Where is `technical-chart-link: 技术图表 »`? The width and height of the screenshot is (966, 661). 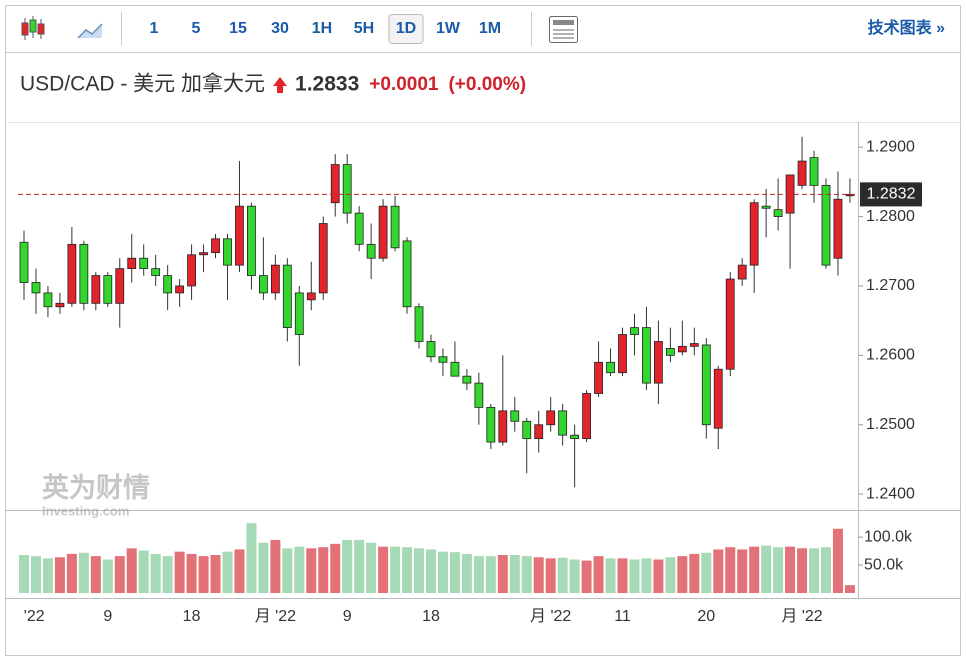 technical-chart-link: 技术图表 » is located at coordinates (906, 27).